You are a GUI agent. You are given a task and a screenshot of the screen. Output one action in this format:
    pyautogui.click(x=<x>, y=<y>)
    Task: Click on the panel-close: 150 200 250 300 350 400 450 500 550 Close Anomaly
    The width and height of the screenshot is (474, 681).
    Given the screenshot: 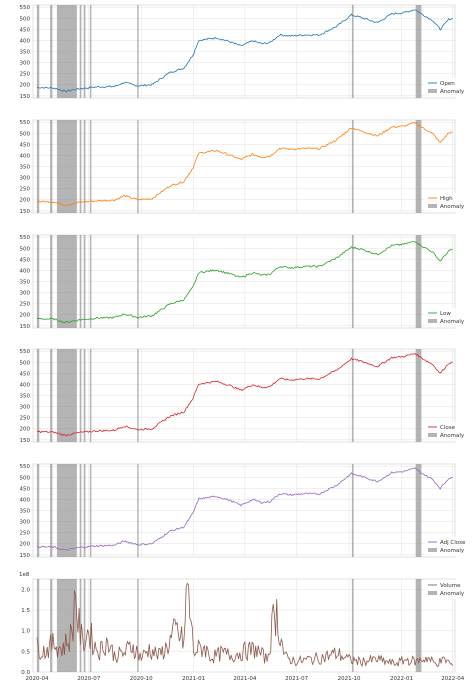 What is the action you would take?
    pyautogui.click(x=242, y=396)
    